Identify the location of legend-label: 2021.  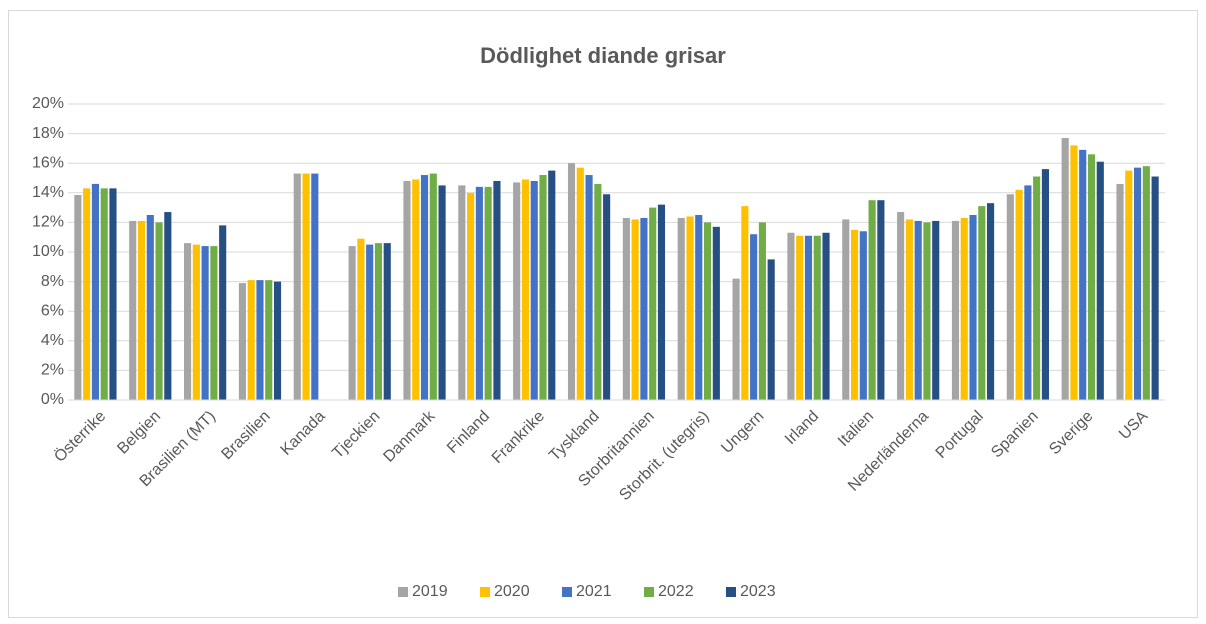
(594, 591).